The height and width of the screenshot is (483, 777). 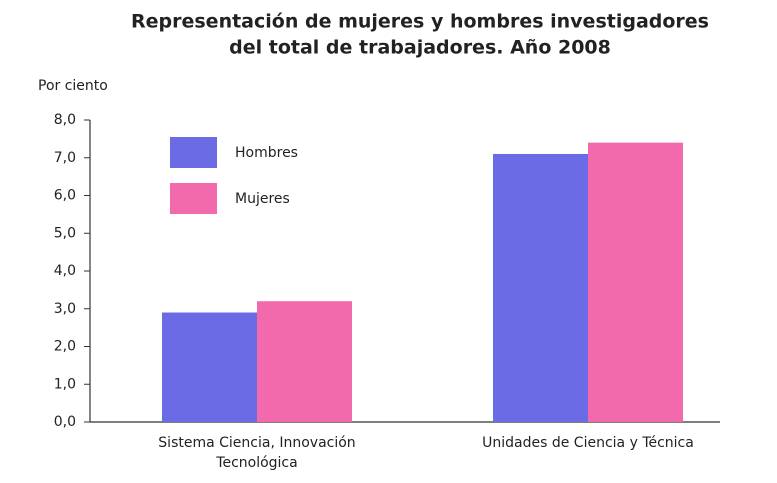 What do you see at coordinates (65, 422) in the screenshot?
I see `y-tick-label: 0,0` at bounding box center [65, 422].